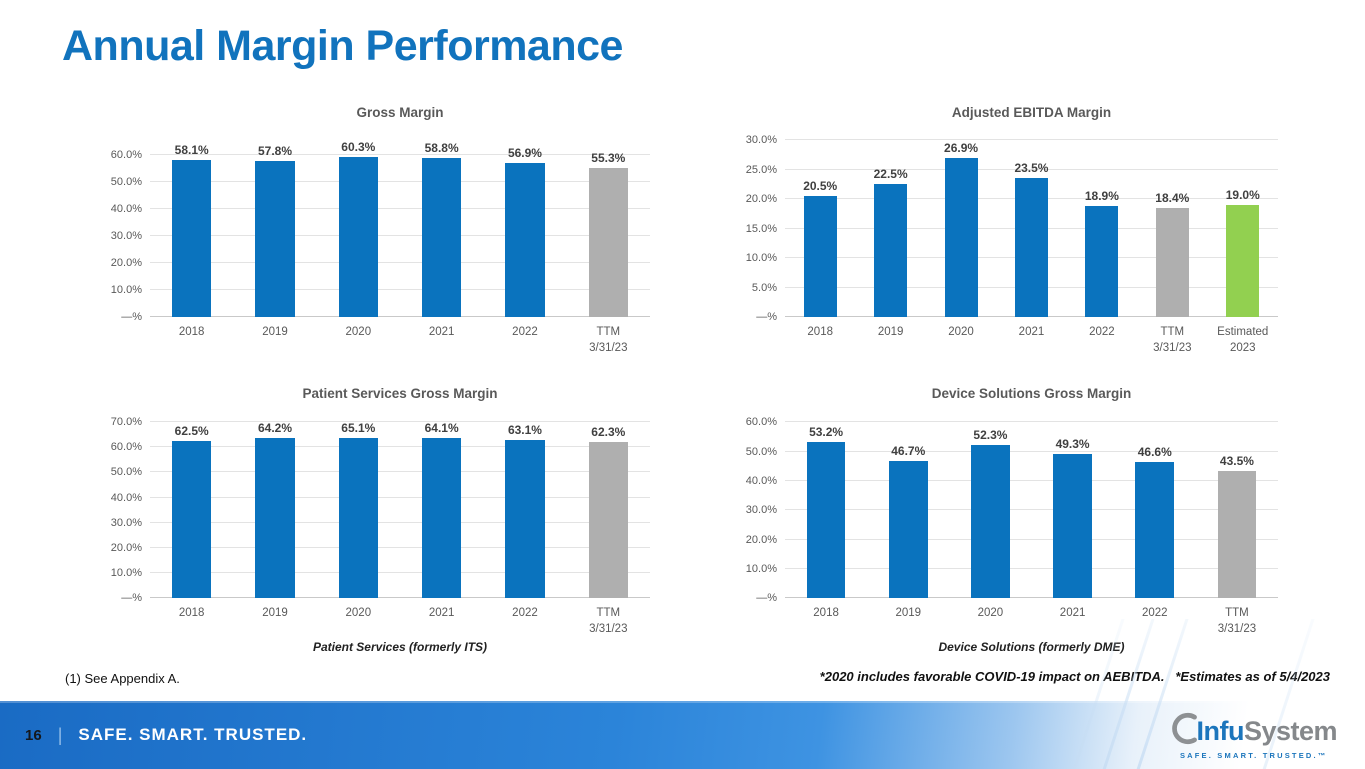  I want to click on chart-footnote: Device Solutions (formerly DME), so click(1031, 647).